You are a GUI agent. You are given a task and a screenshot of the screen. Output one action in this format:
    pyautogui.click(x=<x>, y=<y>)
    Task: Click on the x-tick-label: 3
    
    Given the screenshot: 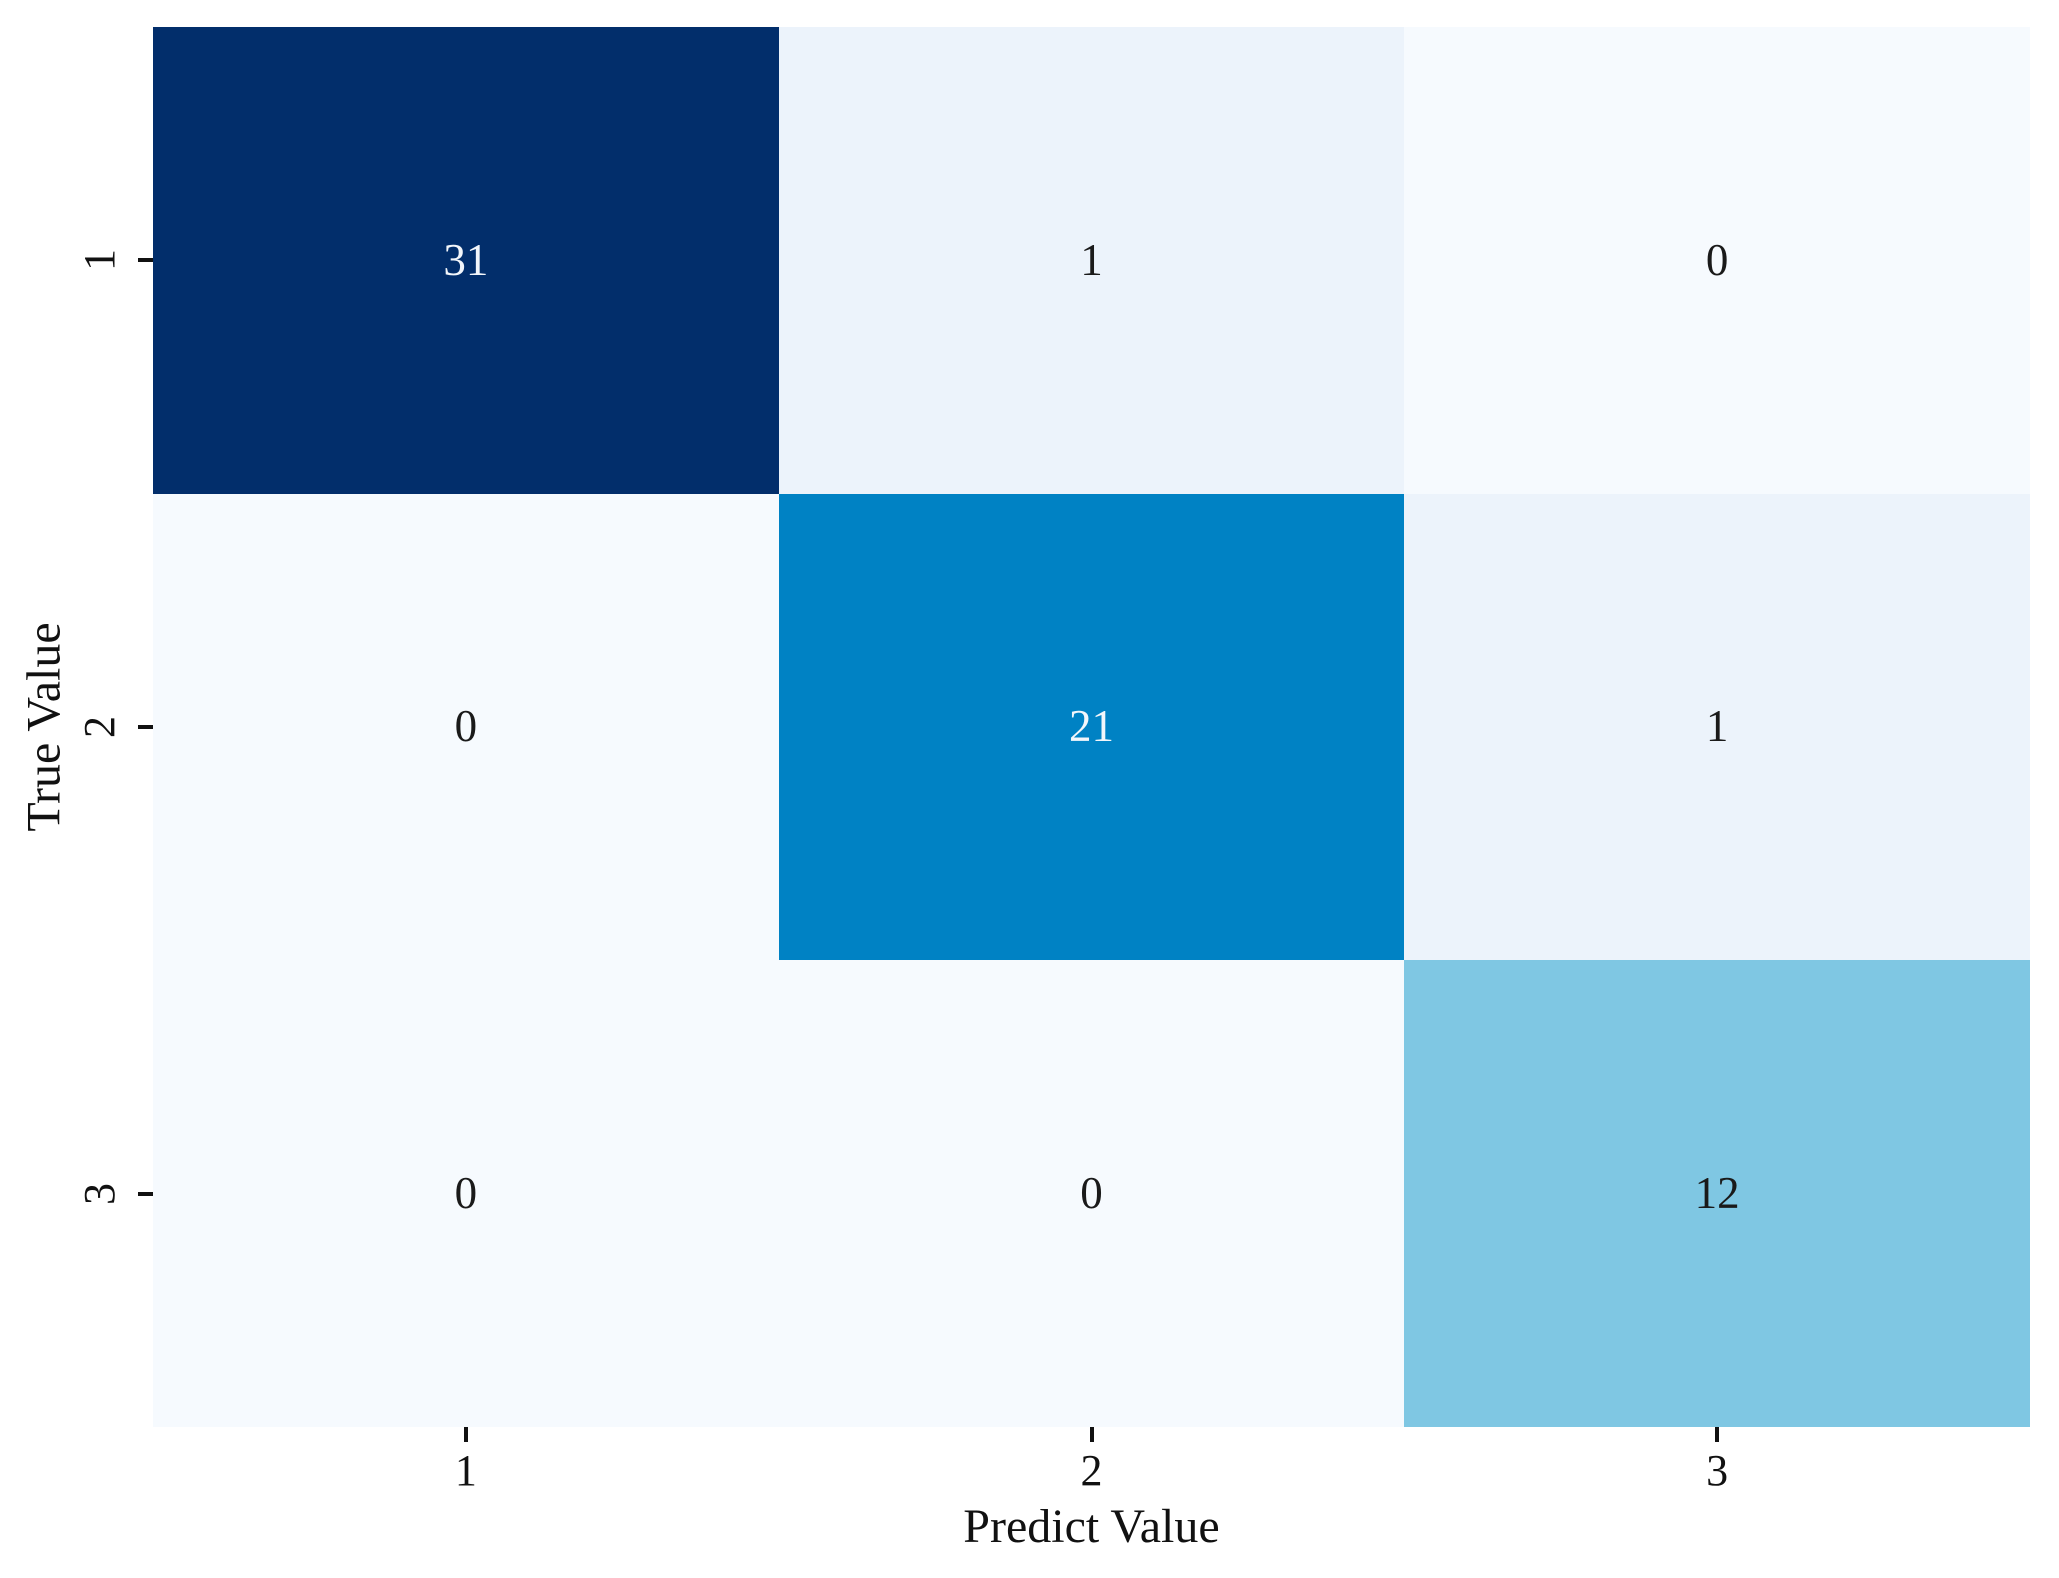 What is the action you would take?
    pyautogui.click(x=1717, y=1470)
    